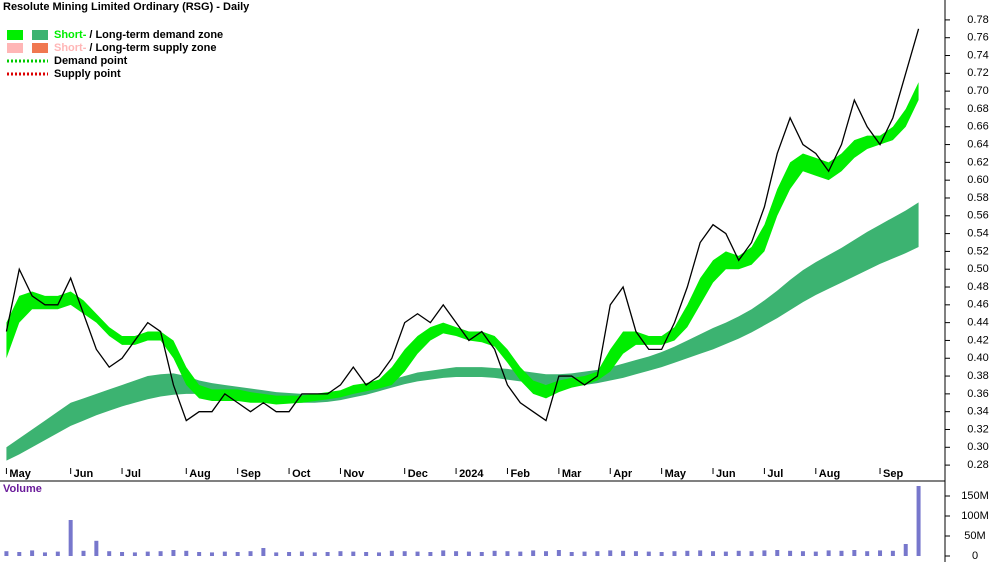 This screenshot has height=562, width=1000. What do you see at coordinates (301, 474) in the screenshot?
I see `x-tick-label: Oct` at bounding box center [301, 474].